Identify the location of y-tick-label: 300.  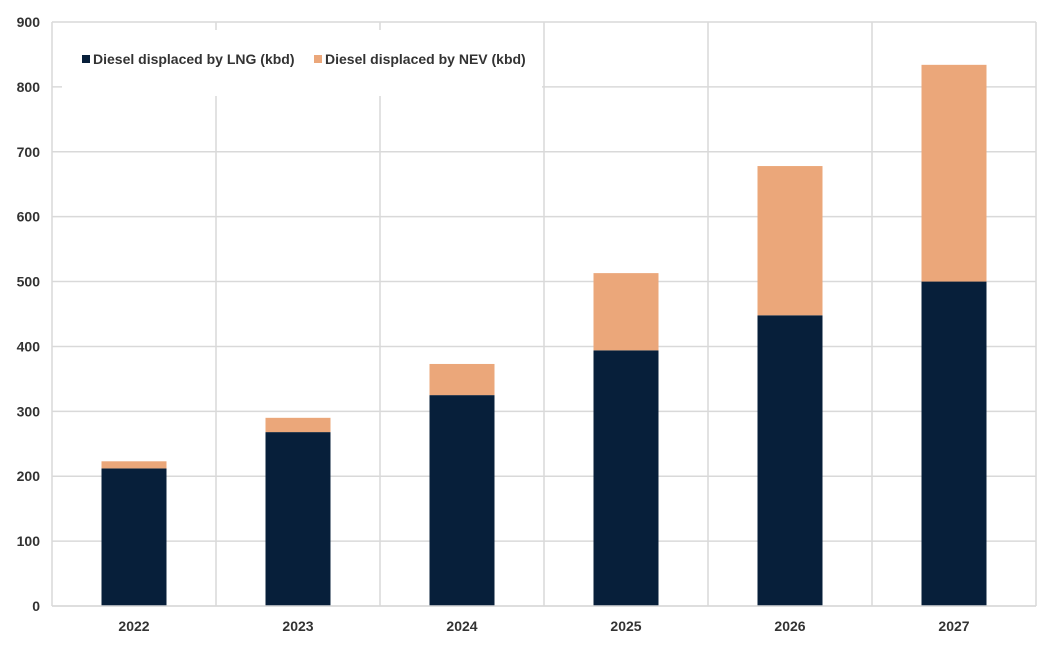
(29, 411).